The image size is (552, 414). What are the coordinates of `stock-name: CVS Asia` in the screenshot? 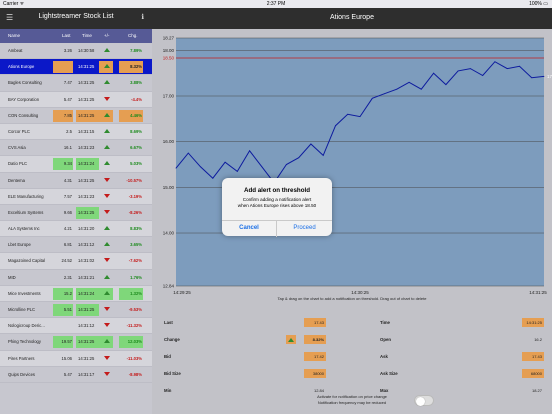 It's located at (17, 148).